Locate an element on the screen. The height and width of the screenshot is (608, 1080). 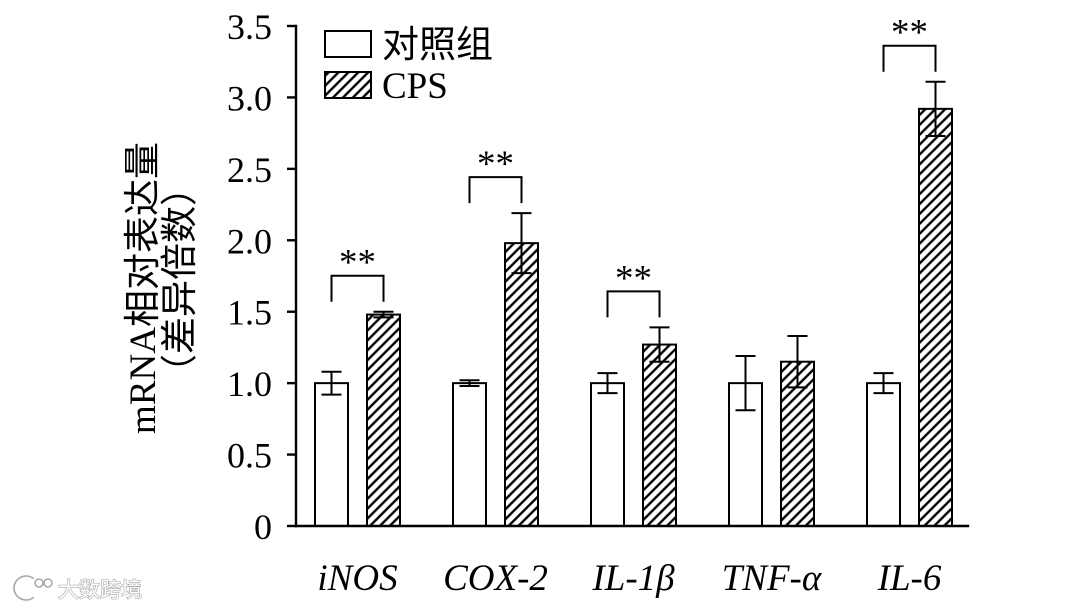
legend-item-series-1: 对照组 is located at coordinates (408, 45).